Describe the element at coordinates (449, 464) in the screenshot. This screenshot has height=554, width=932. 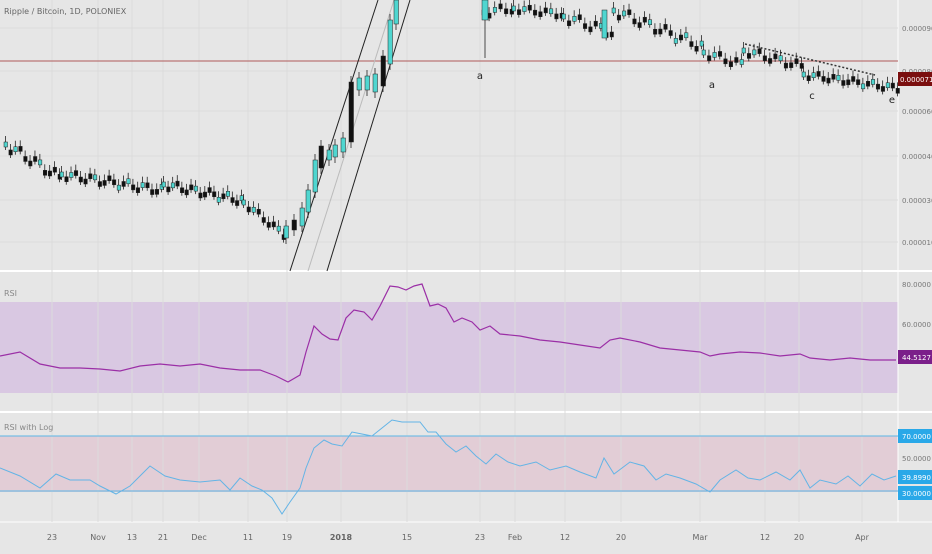
I see `rsilog-band` at that location.